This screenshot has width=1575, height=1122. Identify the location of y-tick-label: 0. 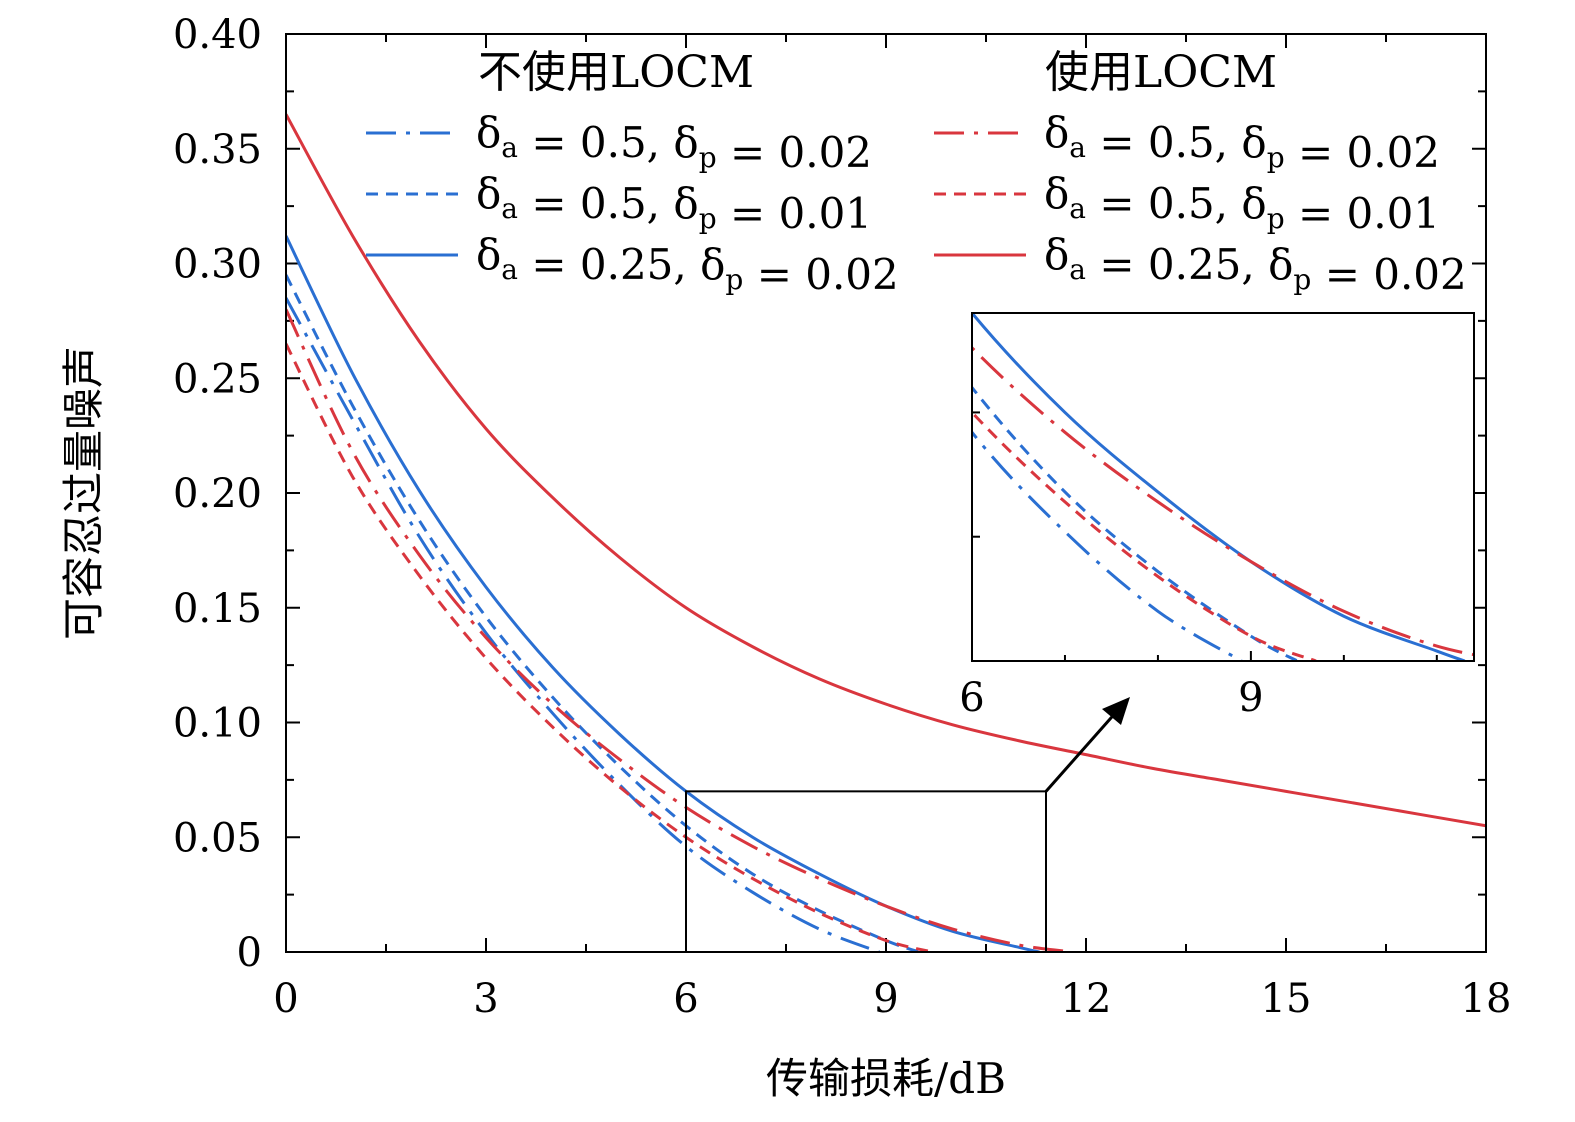
(249, 953).